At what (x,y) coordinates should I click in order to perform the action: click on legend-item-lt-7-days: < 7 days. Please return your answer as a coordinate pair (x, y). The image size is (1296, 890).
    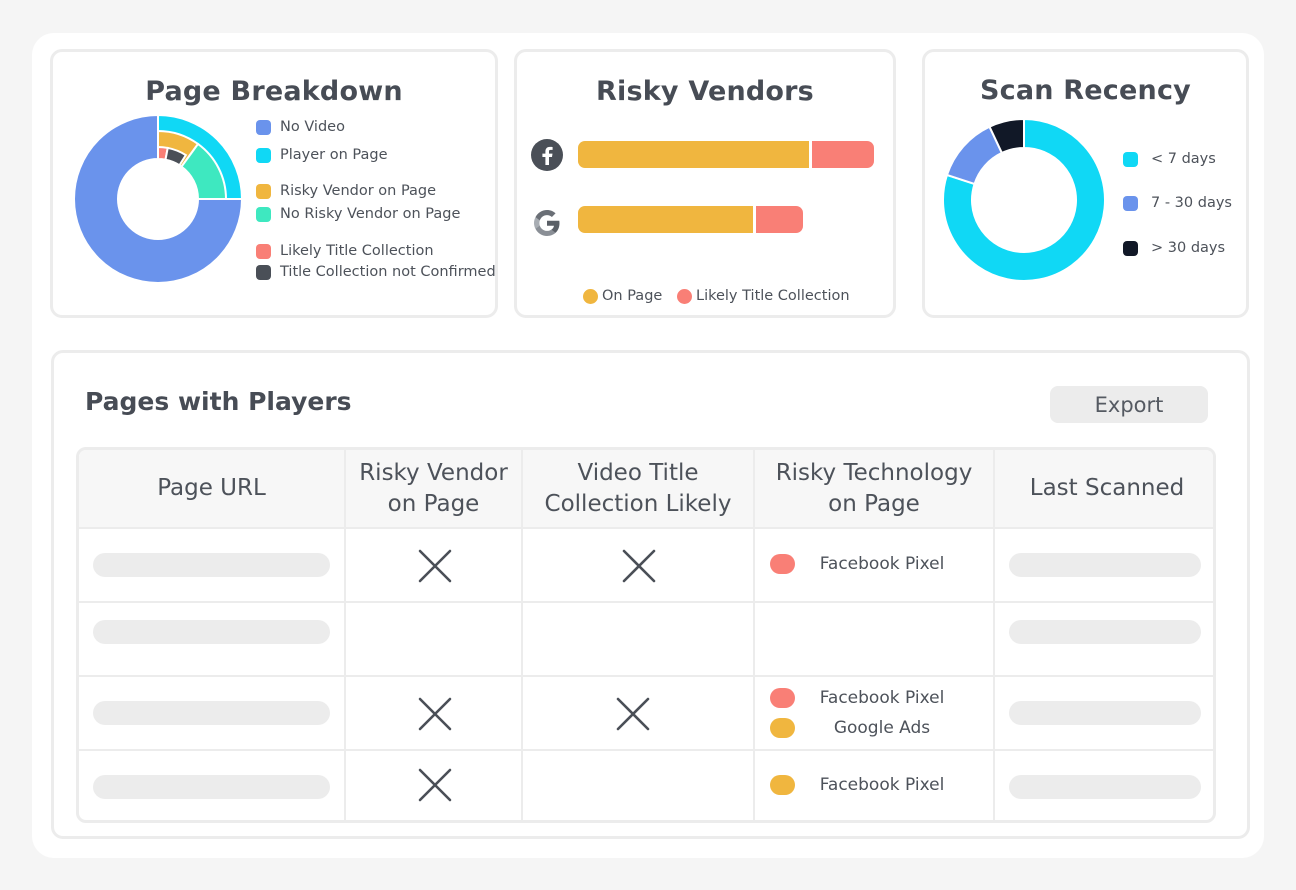
    Looking at the image, I should click on (1169, 159).